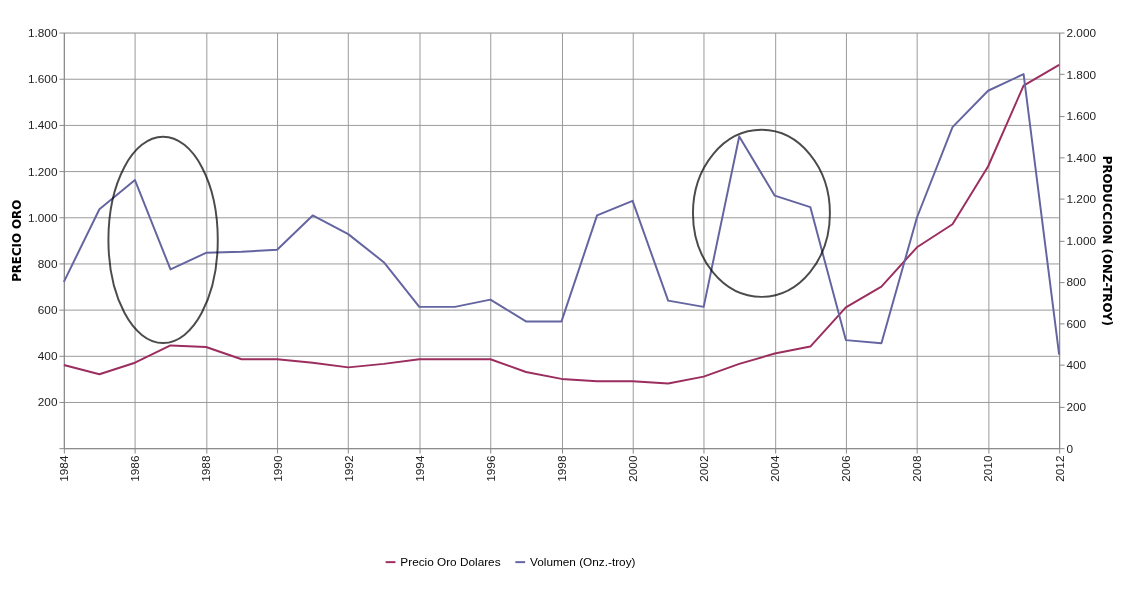 This screenshot has height=603, width=1123. I want to click on y-tick-label: 600, so click(47, 310).